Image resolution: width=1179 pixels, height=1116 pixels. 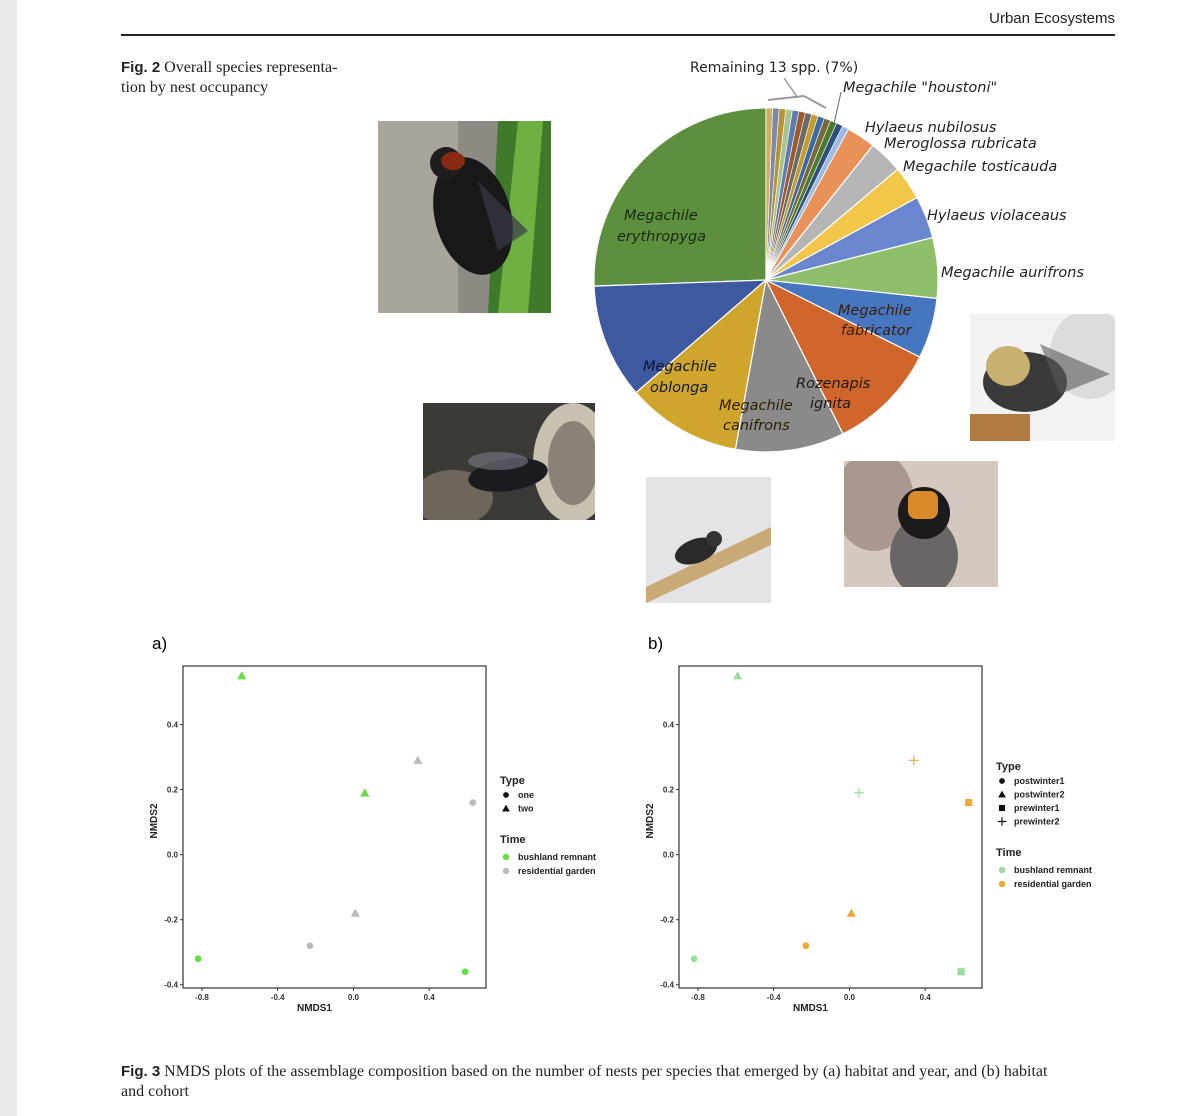 I want to click on legend-type-item: postwinter2, so click(x=1039, y=795).